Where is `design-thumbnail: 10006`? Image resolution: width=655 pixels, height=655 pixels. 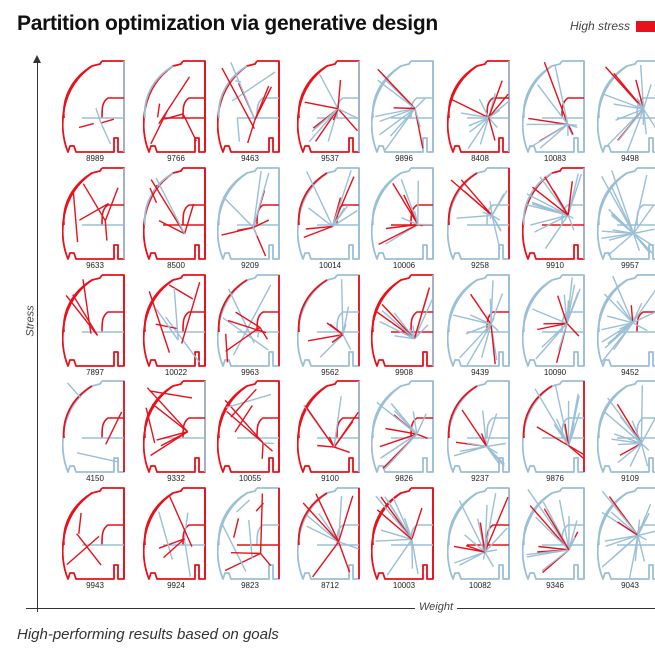
design-thumbnail: 10006 is located at coordinates (404, 218).